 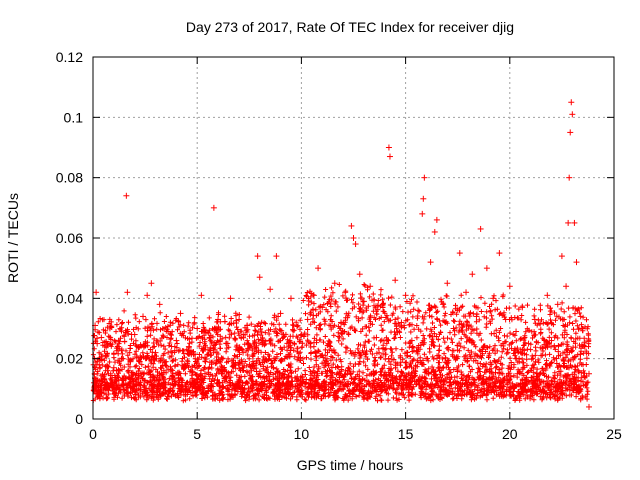 What do you see at coordinates (69, 57) in the screenshot?
I see `y-tick-label: 0.12` at bounding box center [69, 57].